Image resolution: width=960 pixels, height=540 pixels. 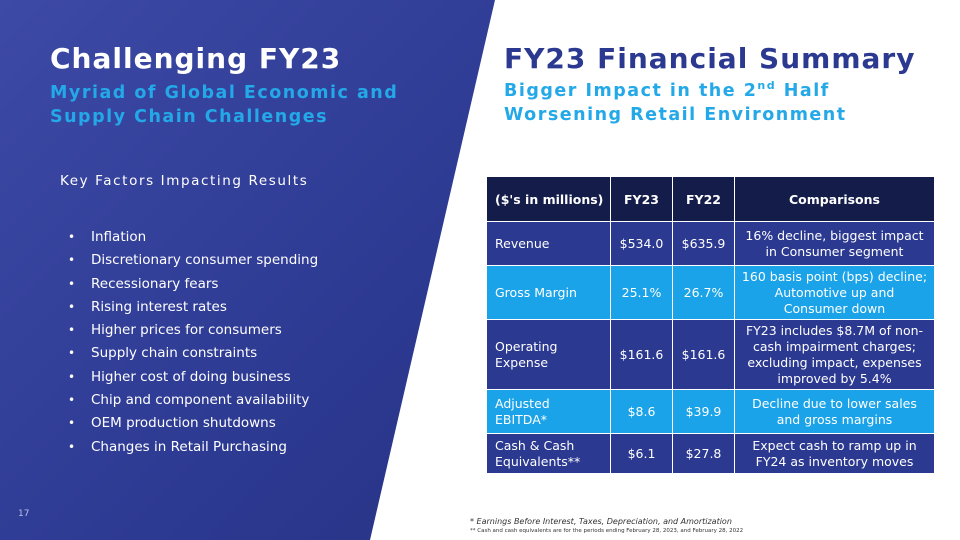 I want to click on fy23-cell: $6.1, so click(x=641, y=453).